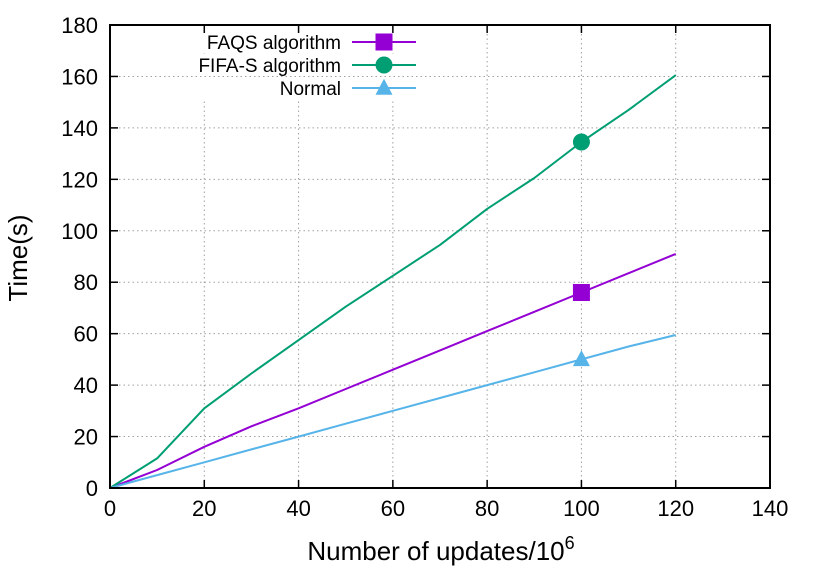  What do you see at coordinates (581, 293) in the screenshot?
I see `data-point-square-marker` at bounding box center [581, 293].